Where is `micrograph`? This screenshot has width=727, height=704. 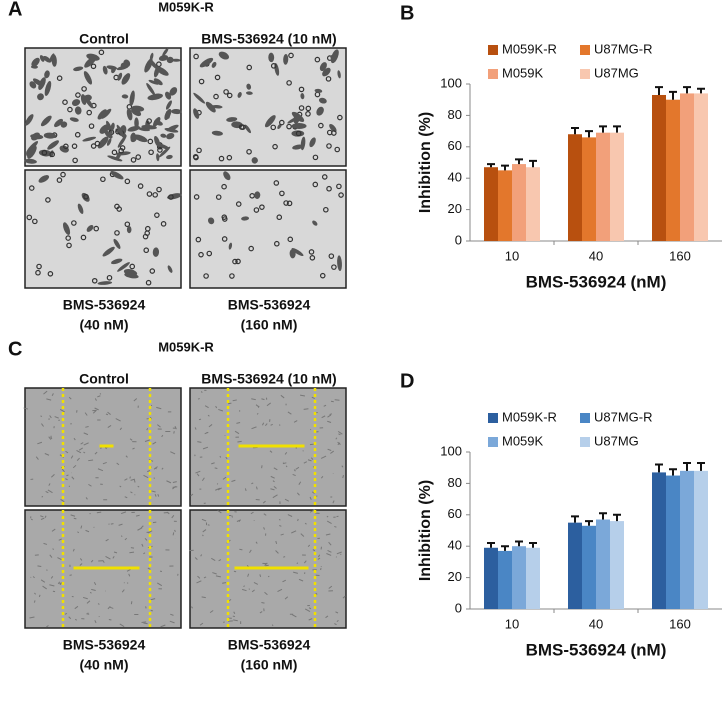
micrograph is located at coordinates (268, 447).